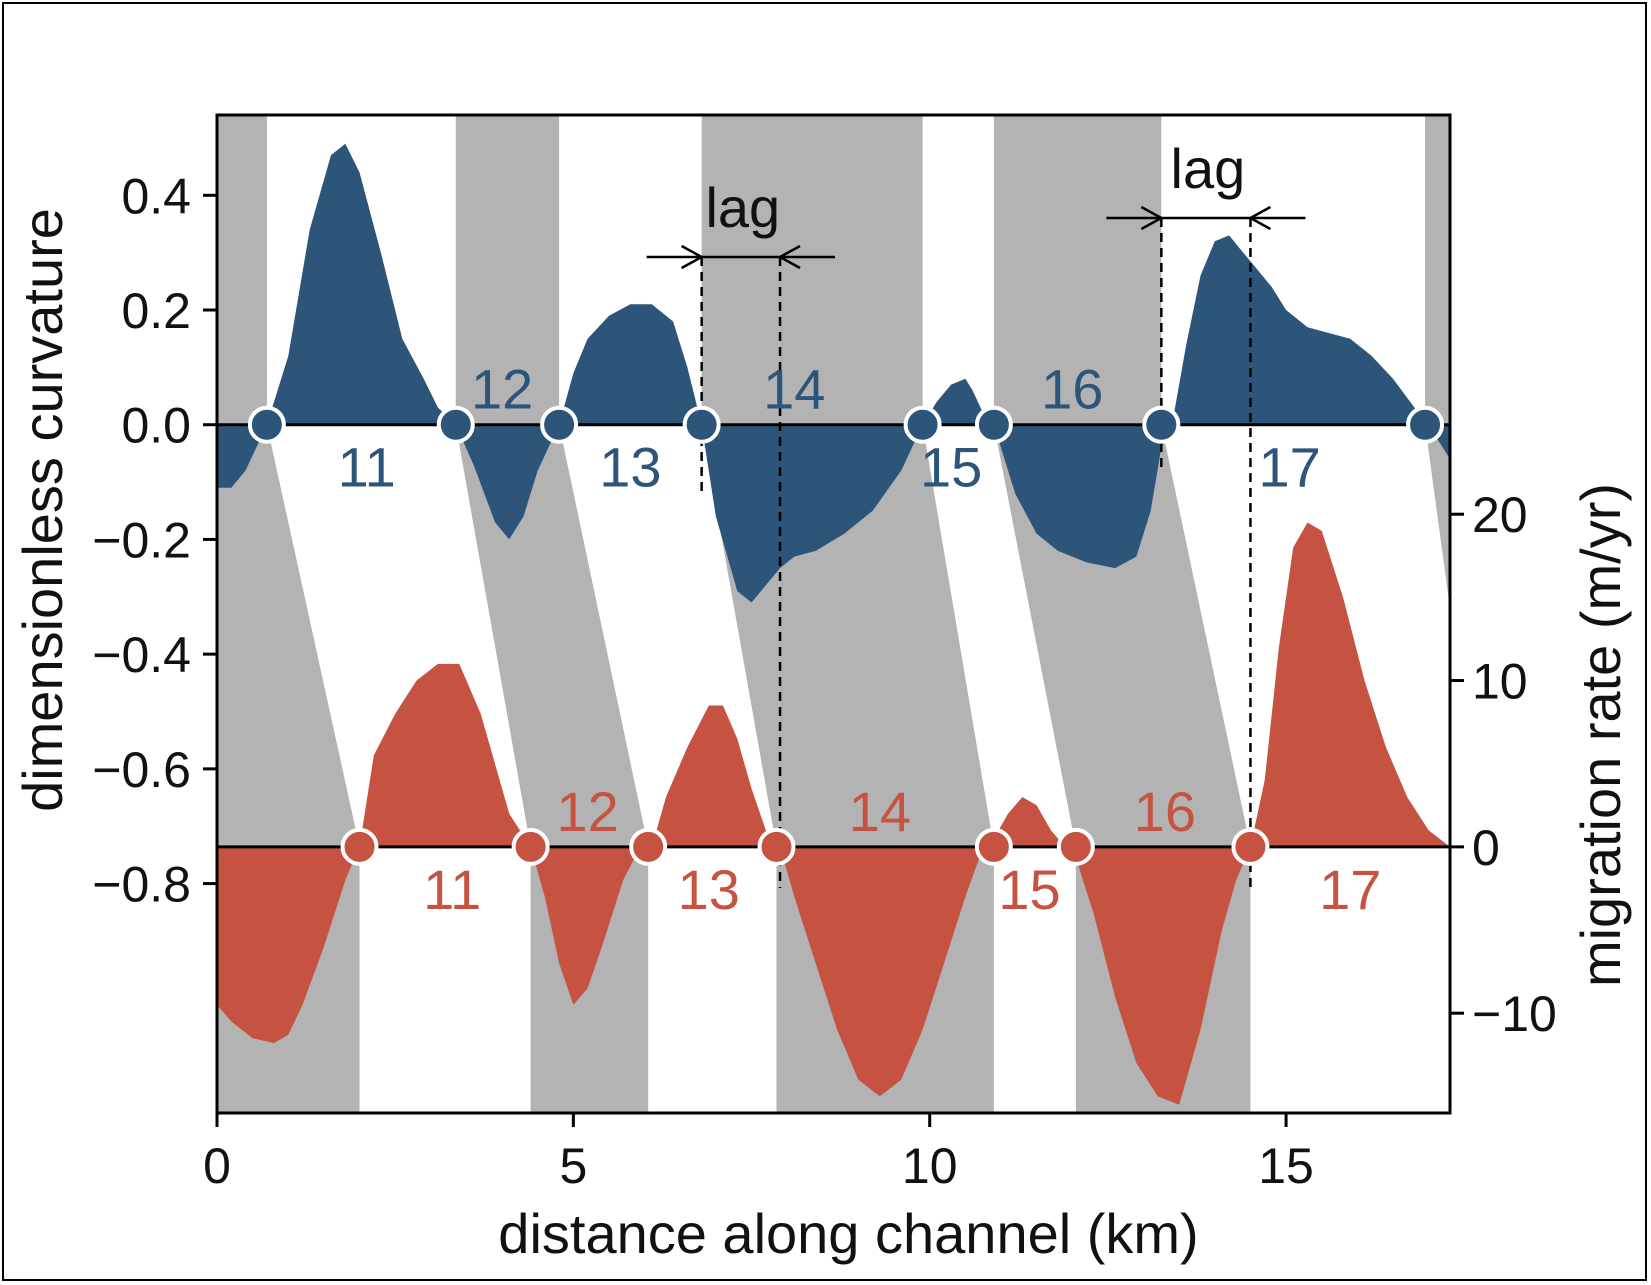  What do you see at coordinates (848, 1233) in the screenshot?
I see `x-axis-title: distance along channel (km)` at bounding box center [848, 1233].